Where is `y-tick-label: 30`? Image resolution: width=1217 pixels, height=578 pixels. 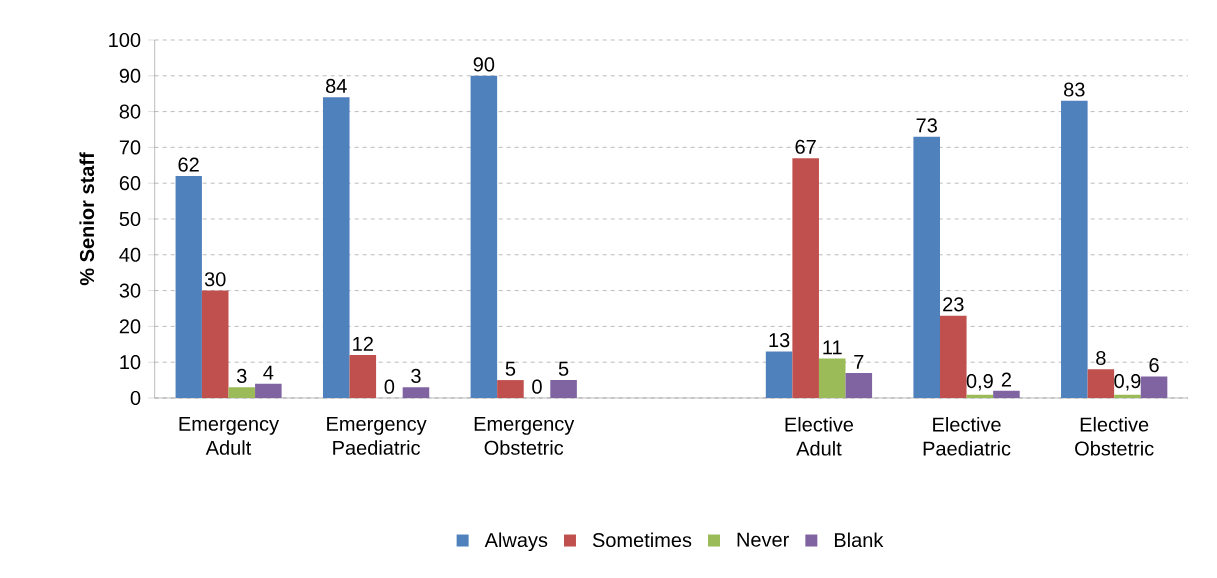 y-tick-label: 30 is located at coordinates (130, 290).